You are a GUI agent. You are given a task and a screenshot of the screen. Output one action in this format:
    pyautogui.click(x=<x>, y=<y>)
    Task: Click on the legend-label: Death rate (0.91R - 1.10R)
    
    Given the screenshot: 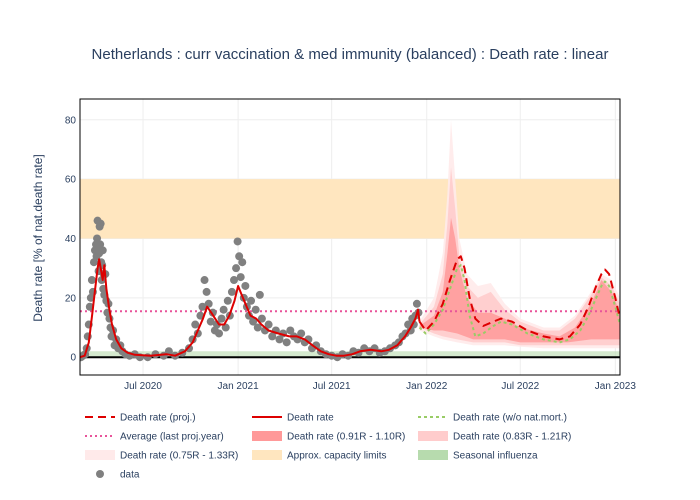 What is the action you would take?
    pyautogui.click(x=346, y=437)
    